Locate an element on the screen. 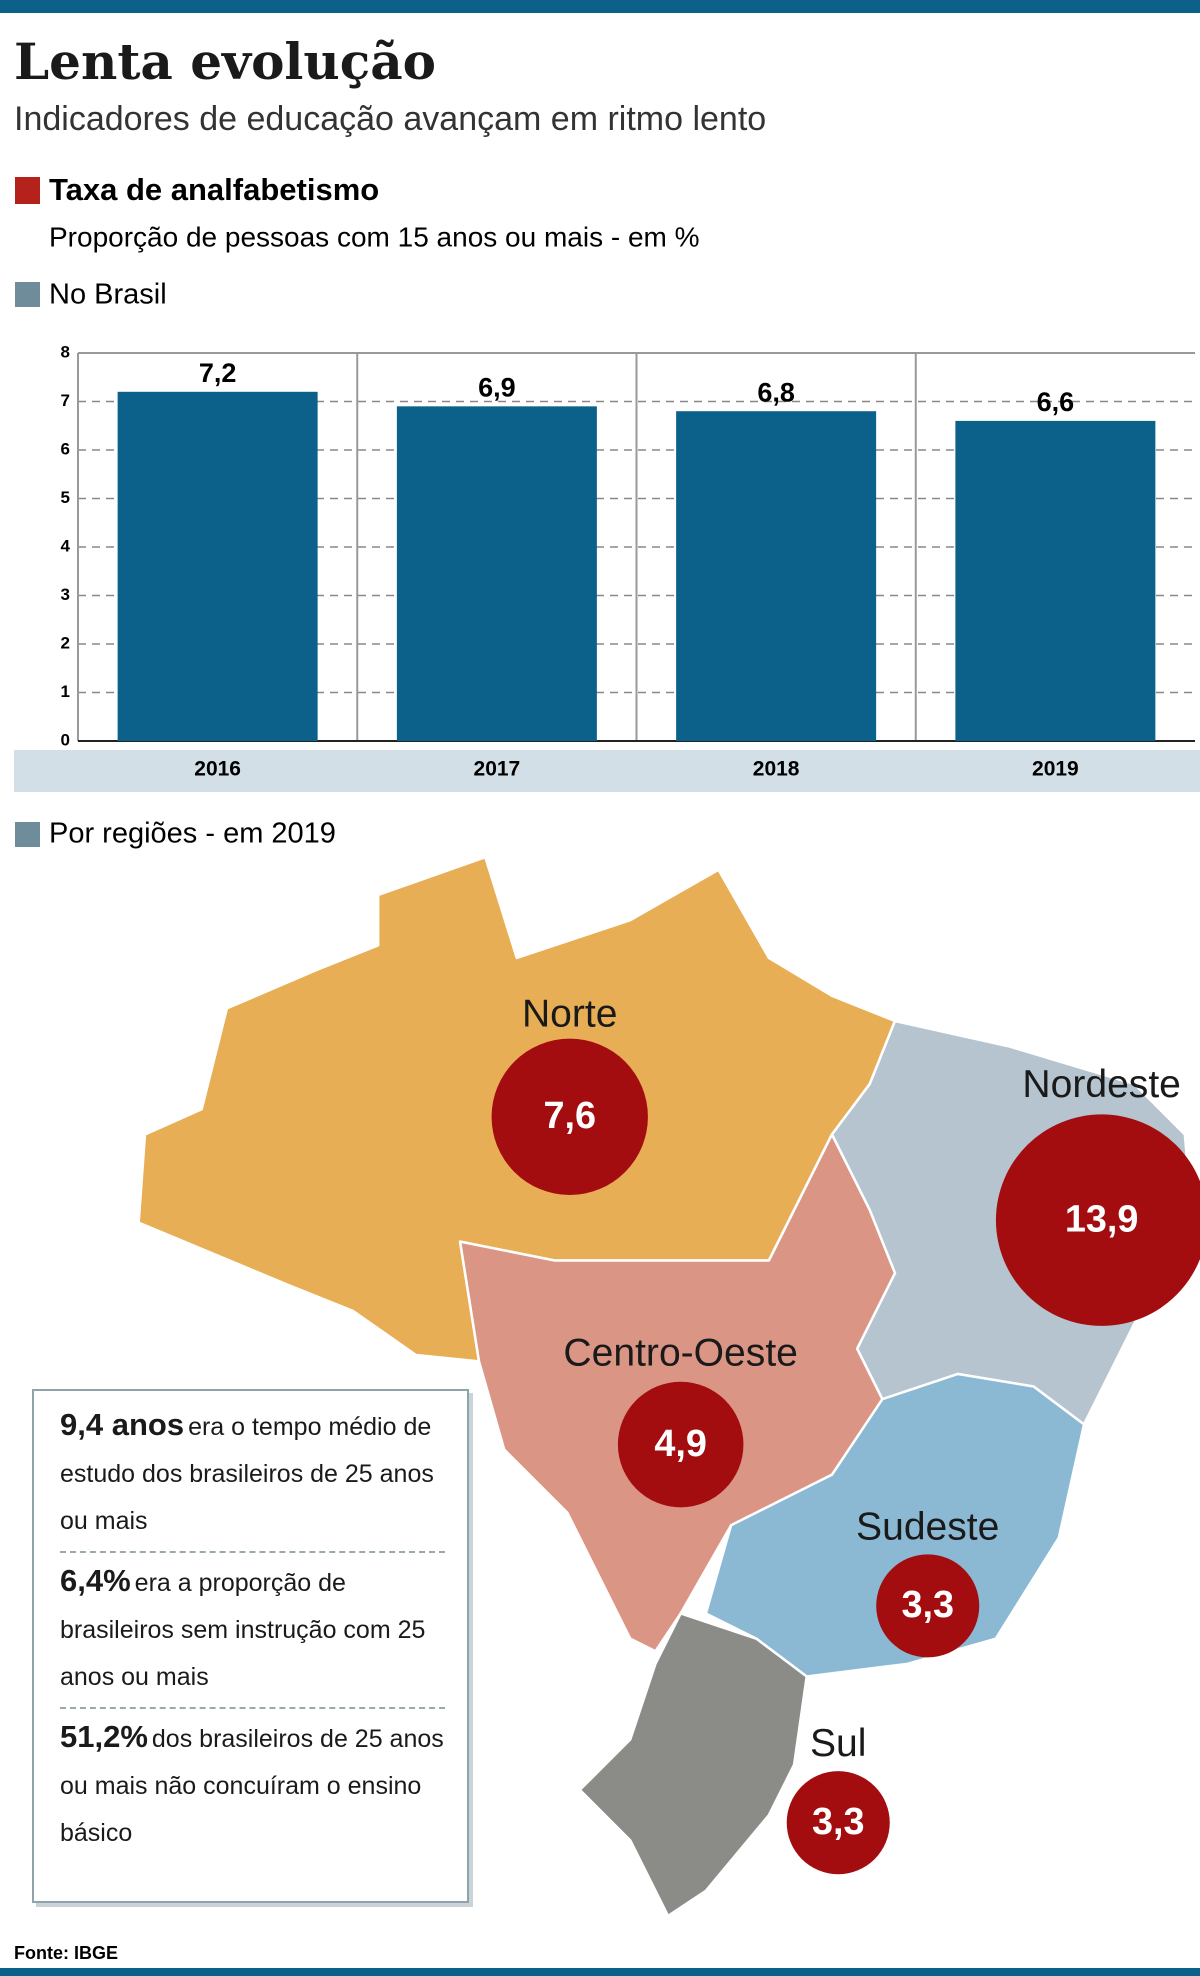  x-tick-label: 2019 is located at coordinates (1055, 769).